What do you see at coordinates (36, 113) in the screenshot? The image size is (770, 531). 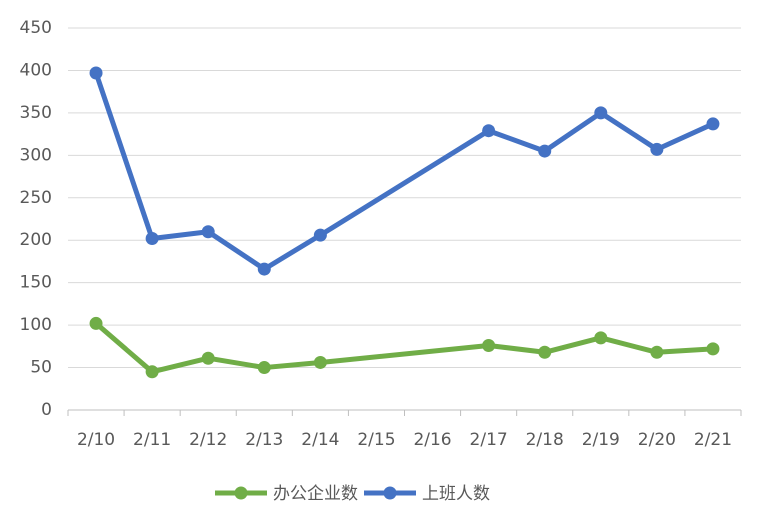 I see `y-tick-label: 350` at bounding box center [36, 113].